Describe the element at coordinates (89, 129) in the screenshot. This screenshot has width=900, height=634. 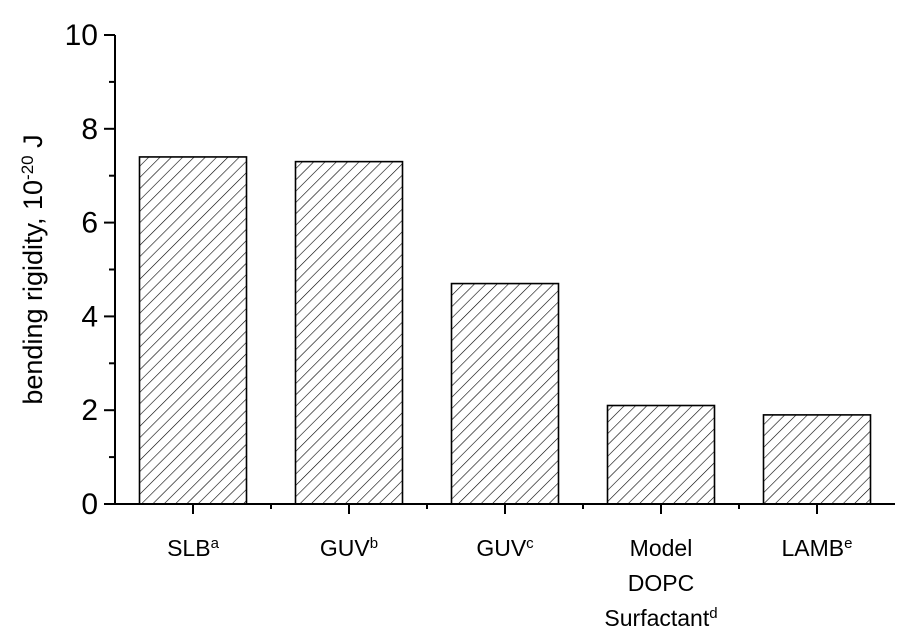
I see `y-tick-label: 8` at that location.